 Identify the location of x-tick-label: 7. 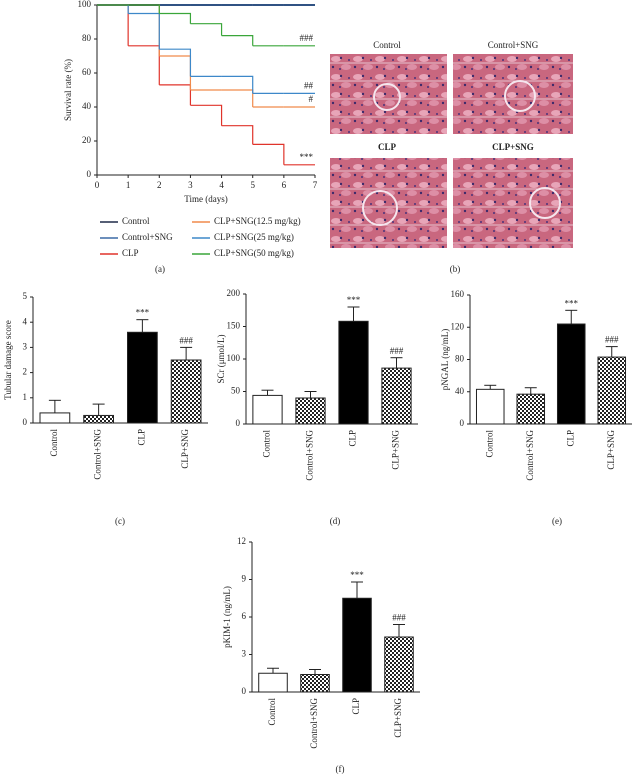
(315, 185).